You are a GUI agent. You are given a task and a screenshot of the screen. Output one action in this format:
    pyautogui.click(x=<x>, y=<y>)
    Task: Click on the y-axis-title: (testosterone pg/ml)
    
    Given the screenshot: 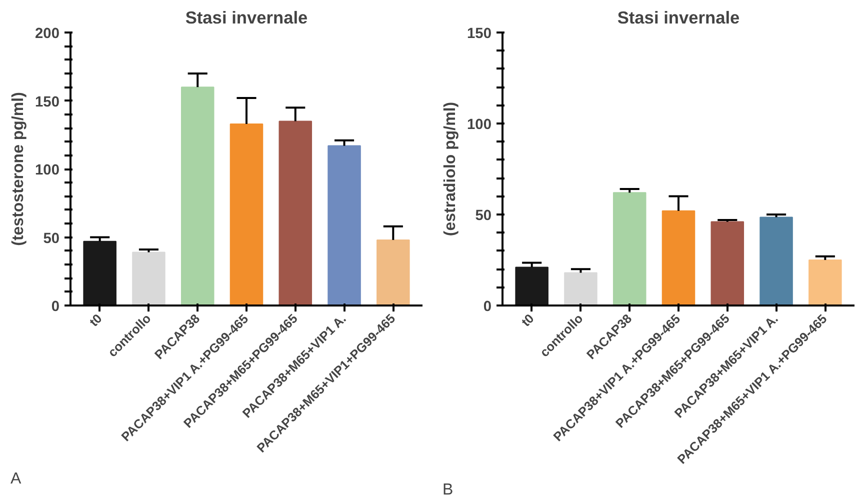 What is the action you would take?
    pyautogui.click(x=19, y=169)
    